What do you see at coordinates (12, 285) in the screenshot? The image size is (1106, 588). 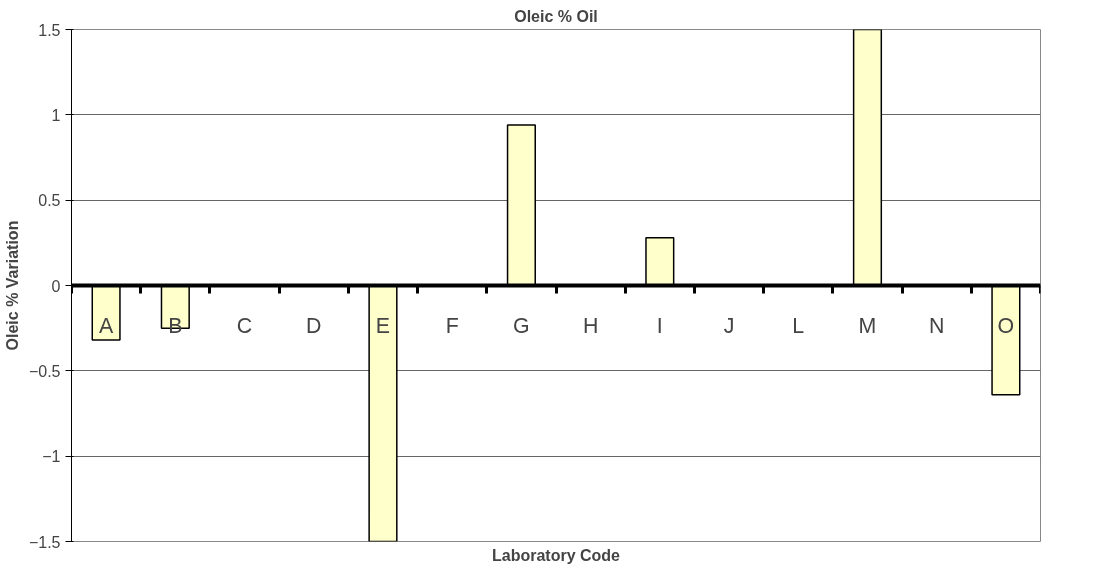 I see `y-axis-title: Oleic % Variation` at bounding box center [12, 285].